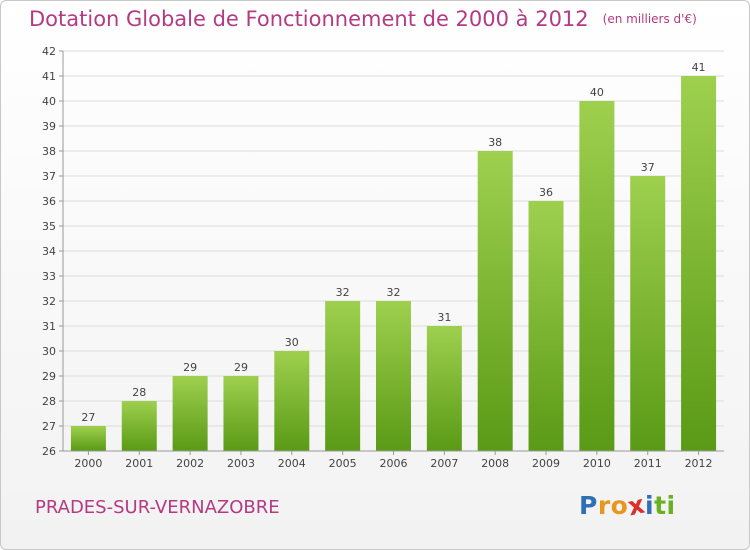  I want to click on bar-value-label: 38, so click(495, 142).